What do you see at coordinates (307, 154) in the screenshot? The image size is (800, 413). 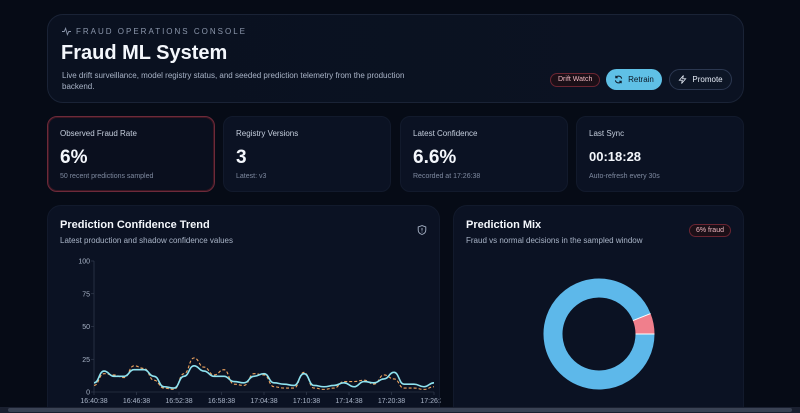 I see `kpi-registry-versions: Registry Versions 3 Latest: v3` at bounding box center [307, 154].